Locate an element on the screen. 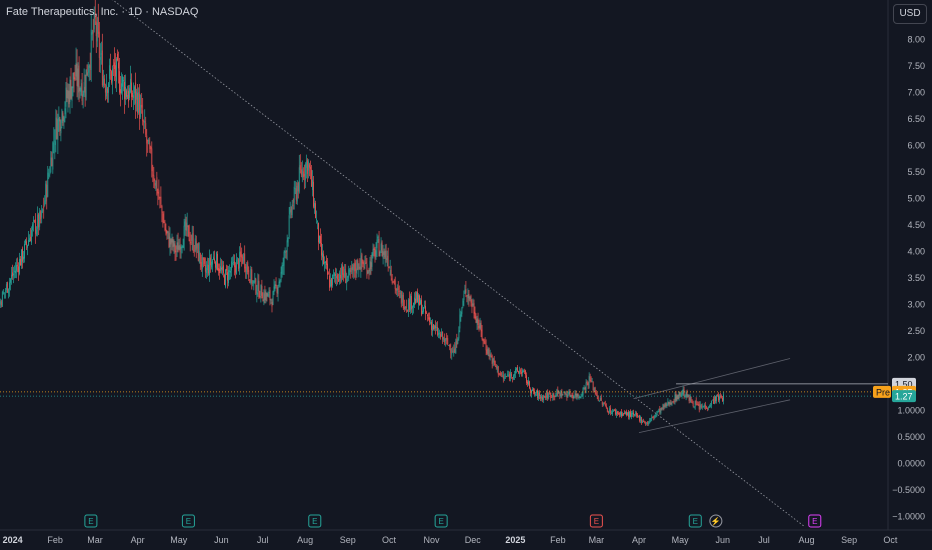  currency-button: USD is located at coordinates (910, 14).